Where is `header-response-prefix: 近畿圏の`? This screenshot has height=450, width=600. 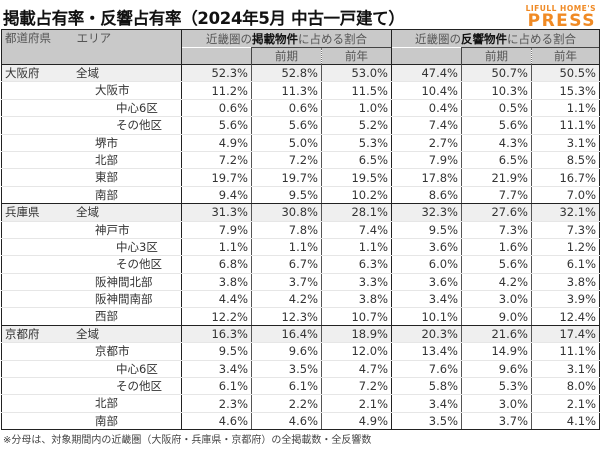
header-response-prefix: 近畿圏の is located at coordinates (438, 38).